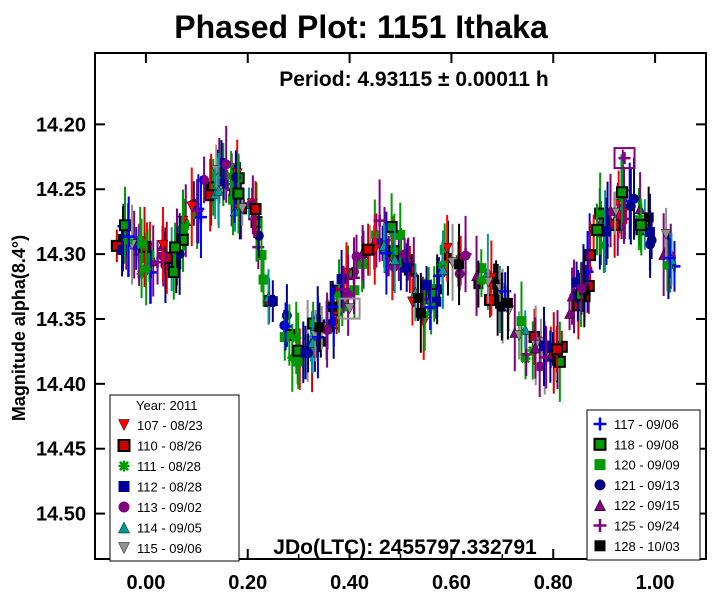 This screenshot has width=721, height=604. What do you see at coordinates (61, 450) in the screenshot?
I see `y-tick-label: 14.45` at bounding box center [61, 450].